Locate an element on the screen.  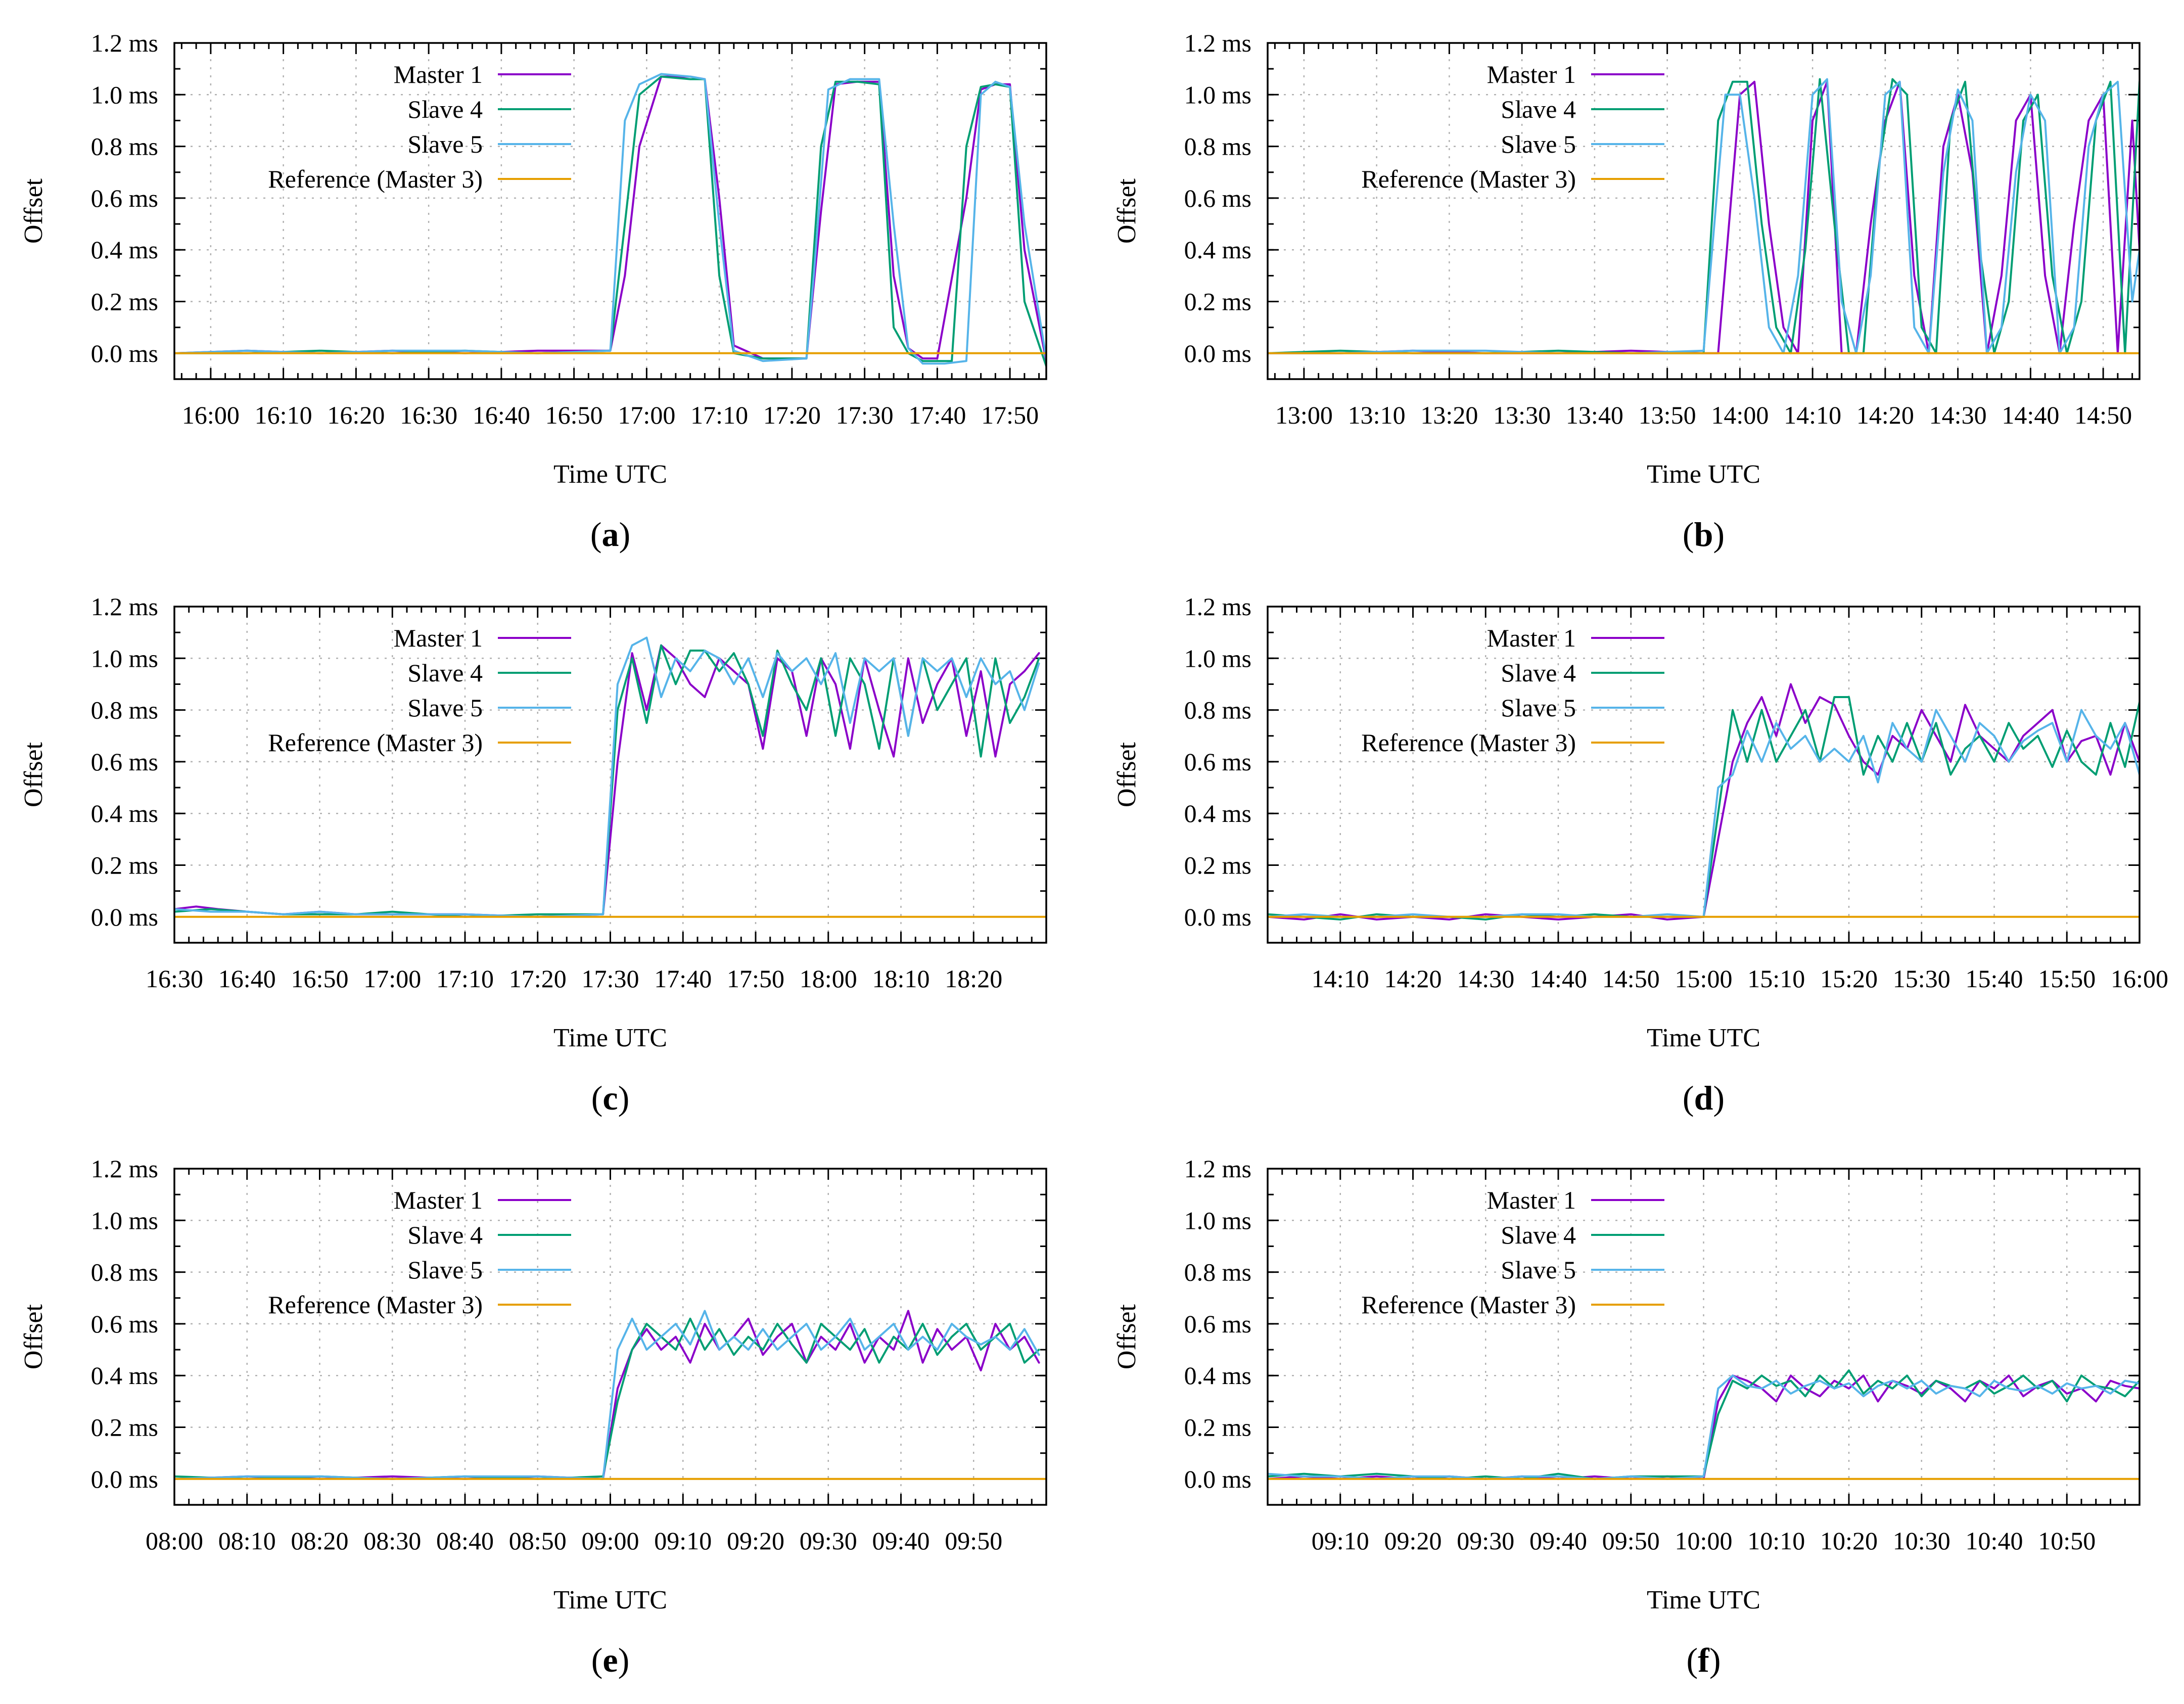
x-tick-label: 17:10 is located at coordinates (465, 978).